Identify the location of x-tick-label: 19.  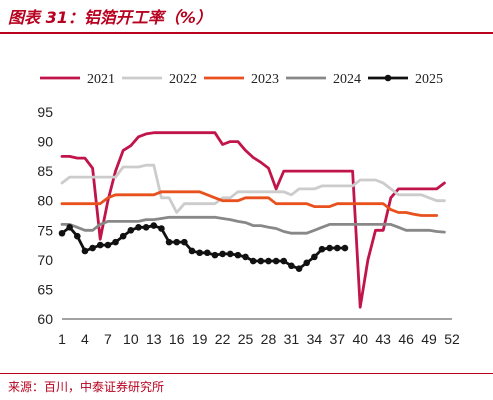
(200, 339).